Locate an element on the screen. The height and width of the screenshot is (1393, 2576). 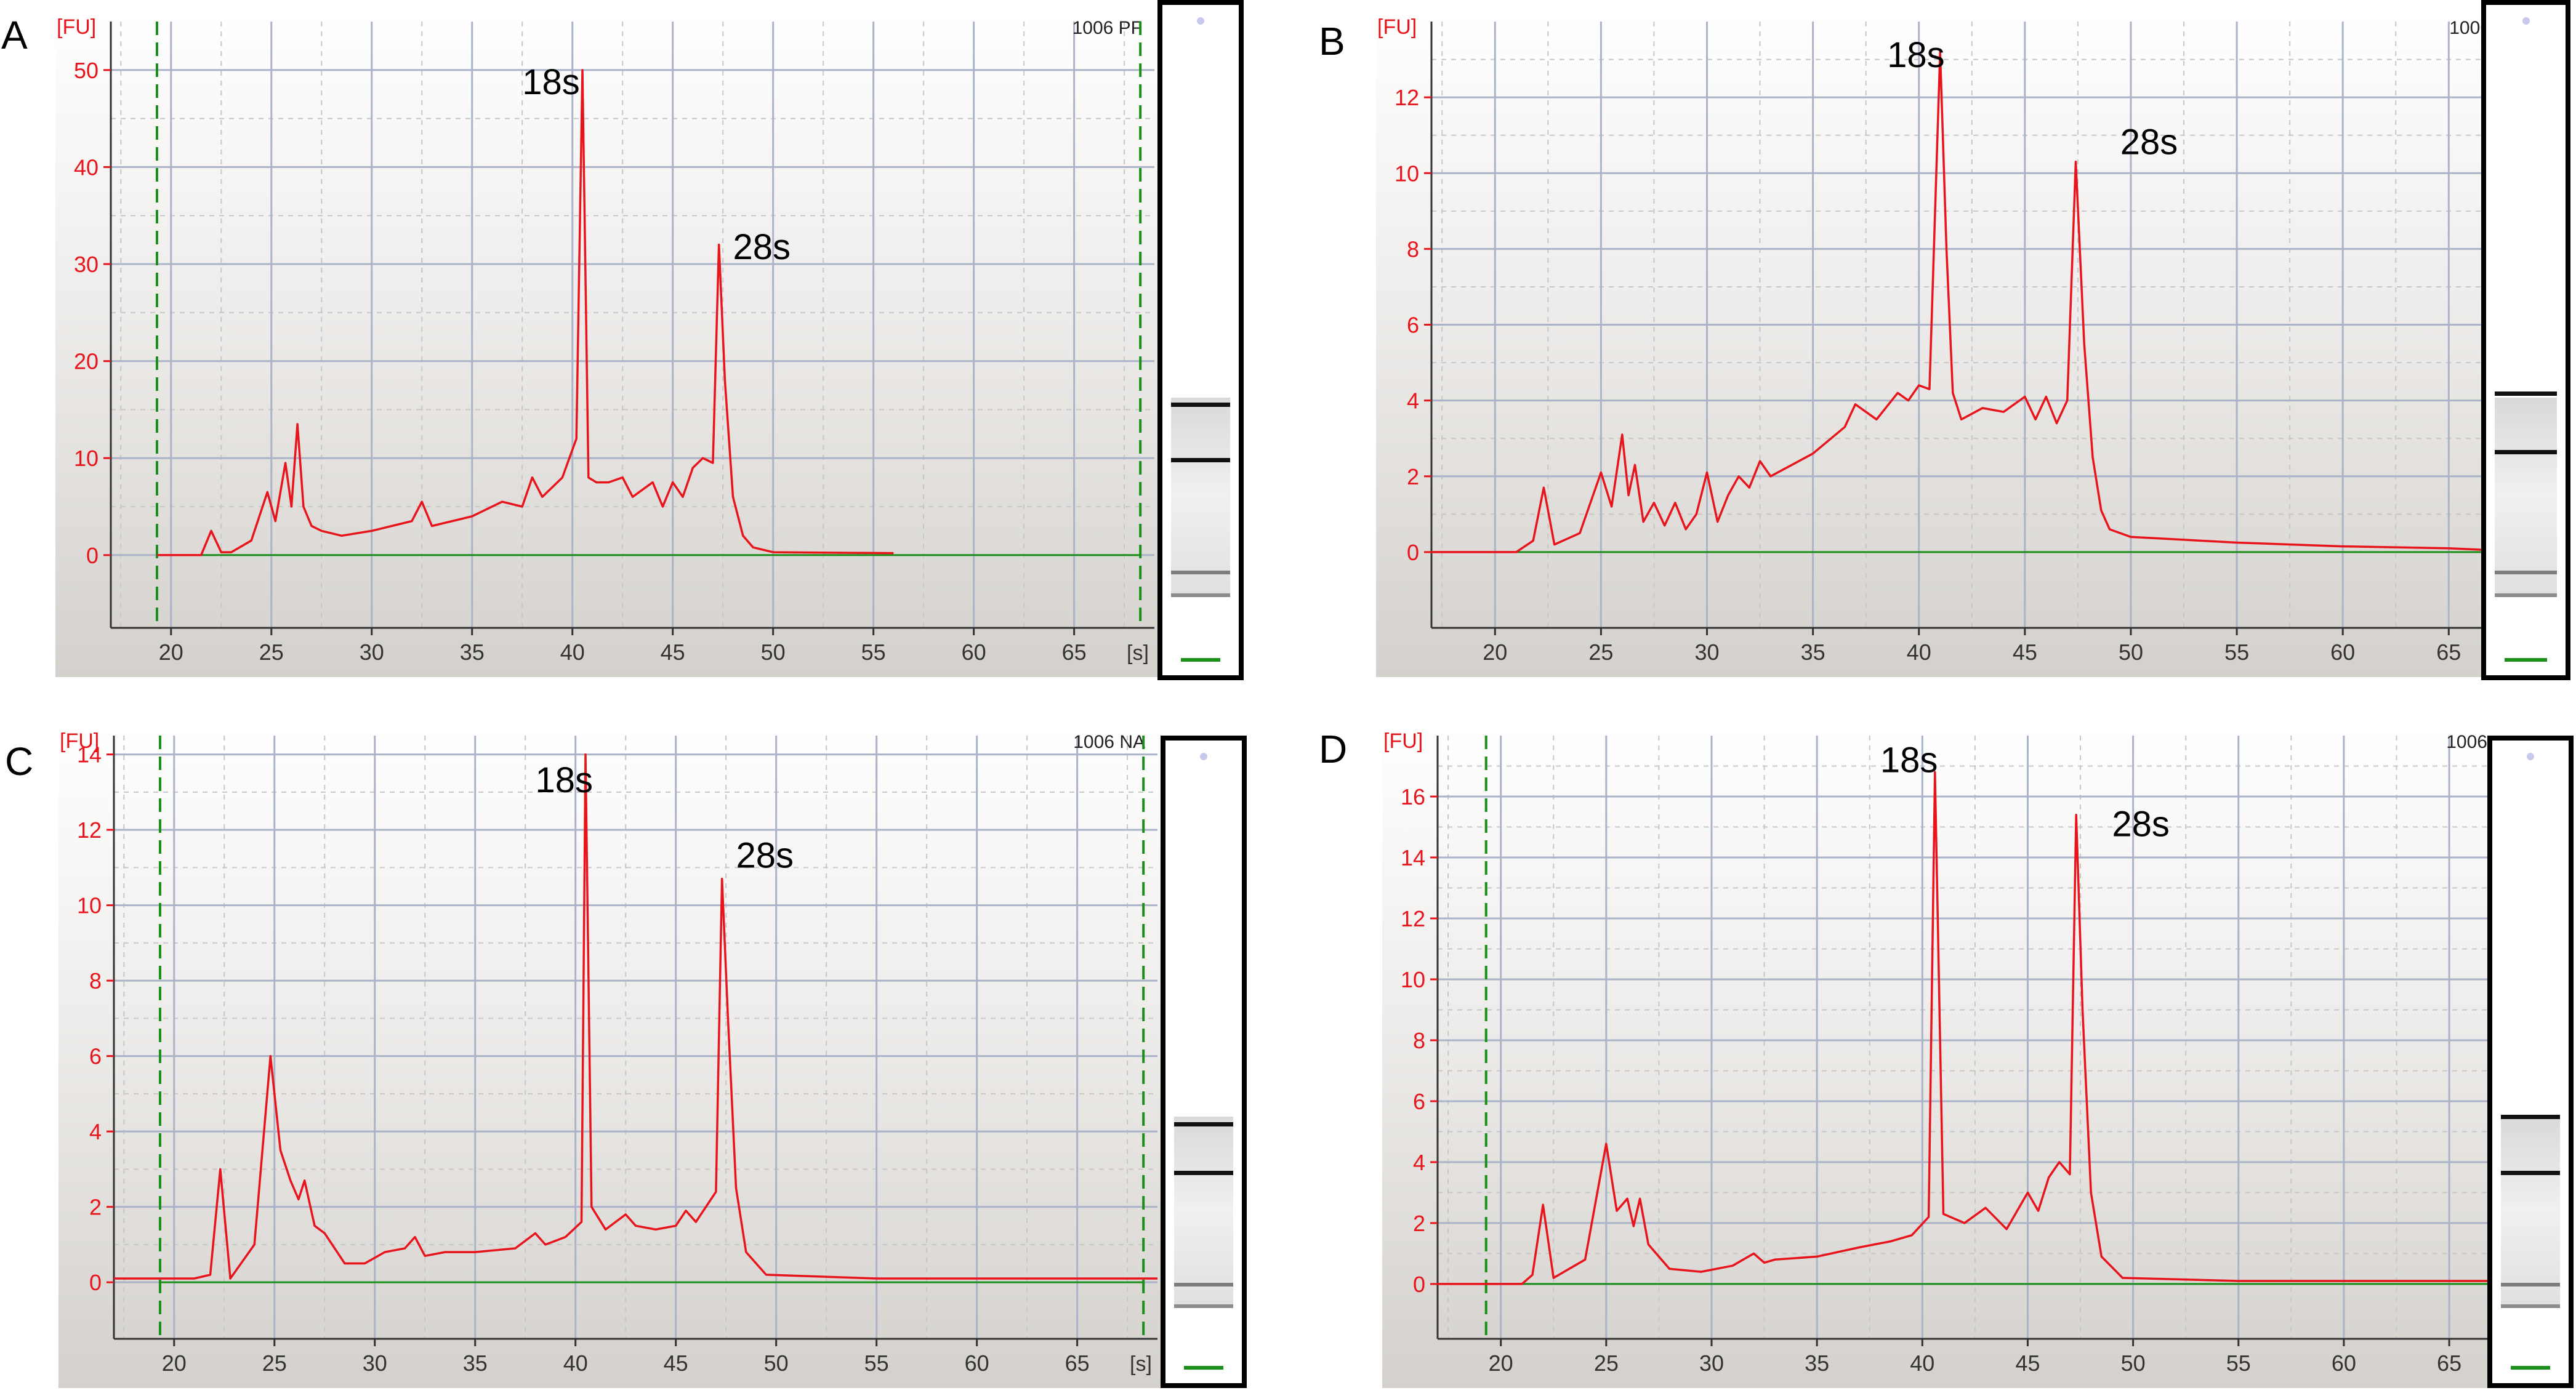
y-tick-label: 50 is located at coordinates (86, 71).